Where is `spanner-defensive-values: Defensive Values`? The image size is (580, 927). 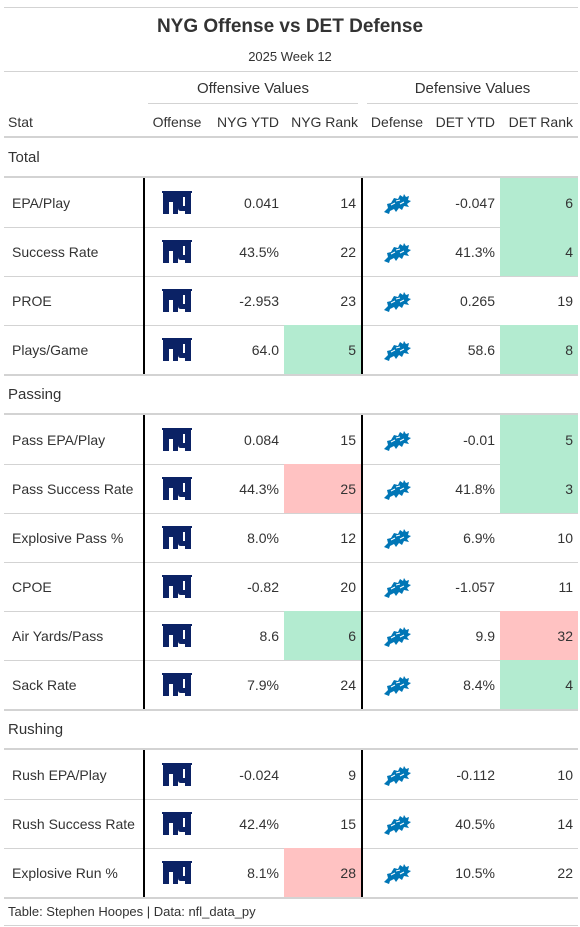
spanner-defensive-values: Defensive Values is located at coordinates (472, 88).